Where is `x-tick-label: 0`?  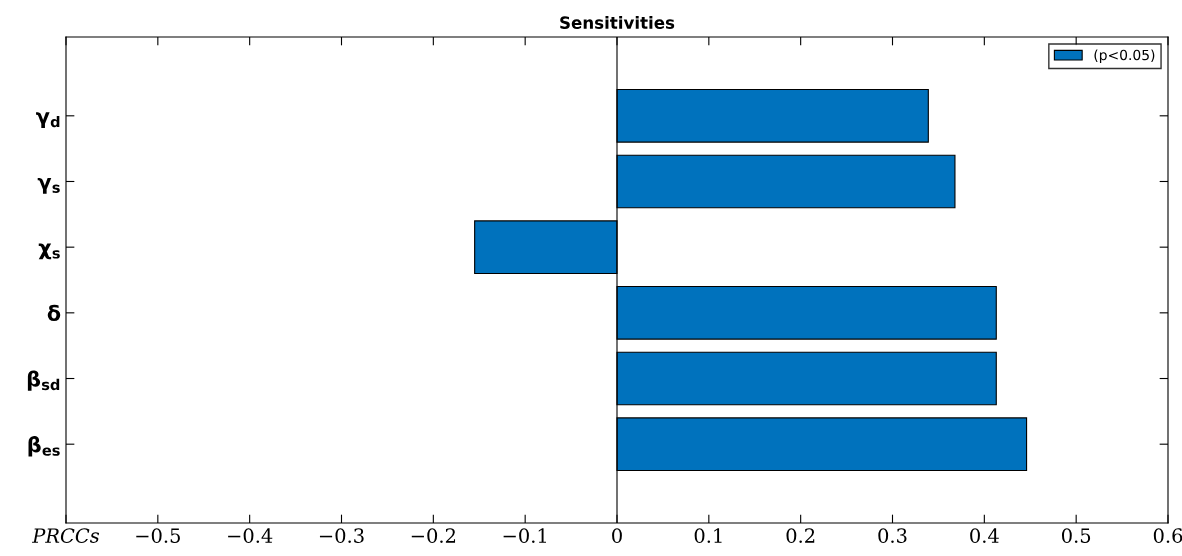 x-tick-label: 0 is located at coordinates (617, 535).